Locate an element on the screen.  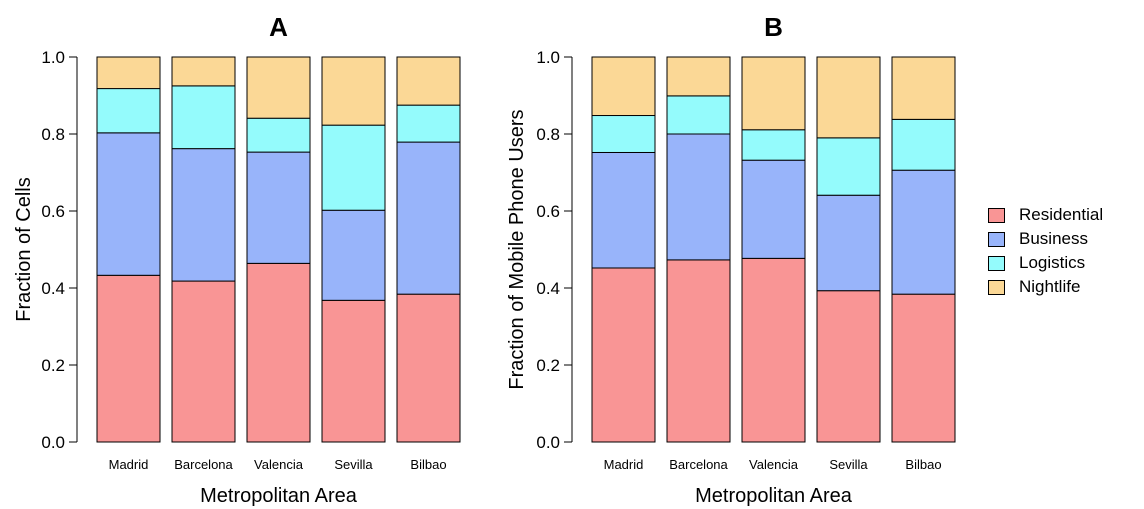
y-axis-label: Fraction of Cells is located at coordinates (24, 249).